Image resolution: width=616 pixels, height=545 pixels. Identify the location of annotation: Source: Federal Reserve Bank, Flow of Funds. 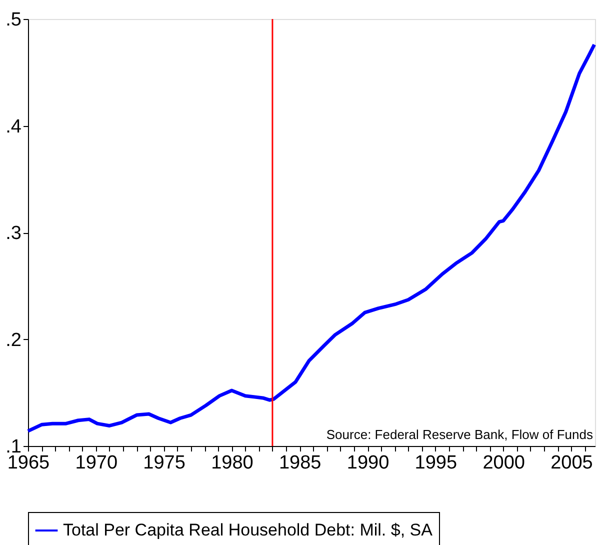
(460, 434).